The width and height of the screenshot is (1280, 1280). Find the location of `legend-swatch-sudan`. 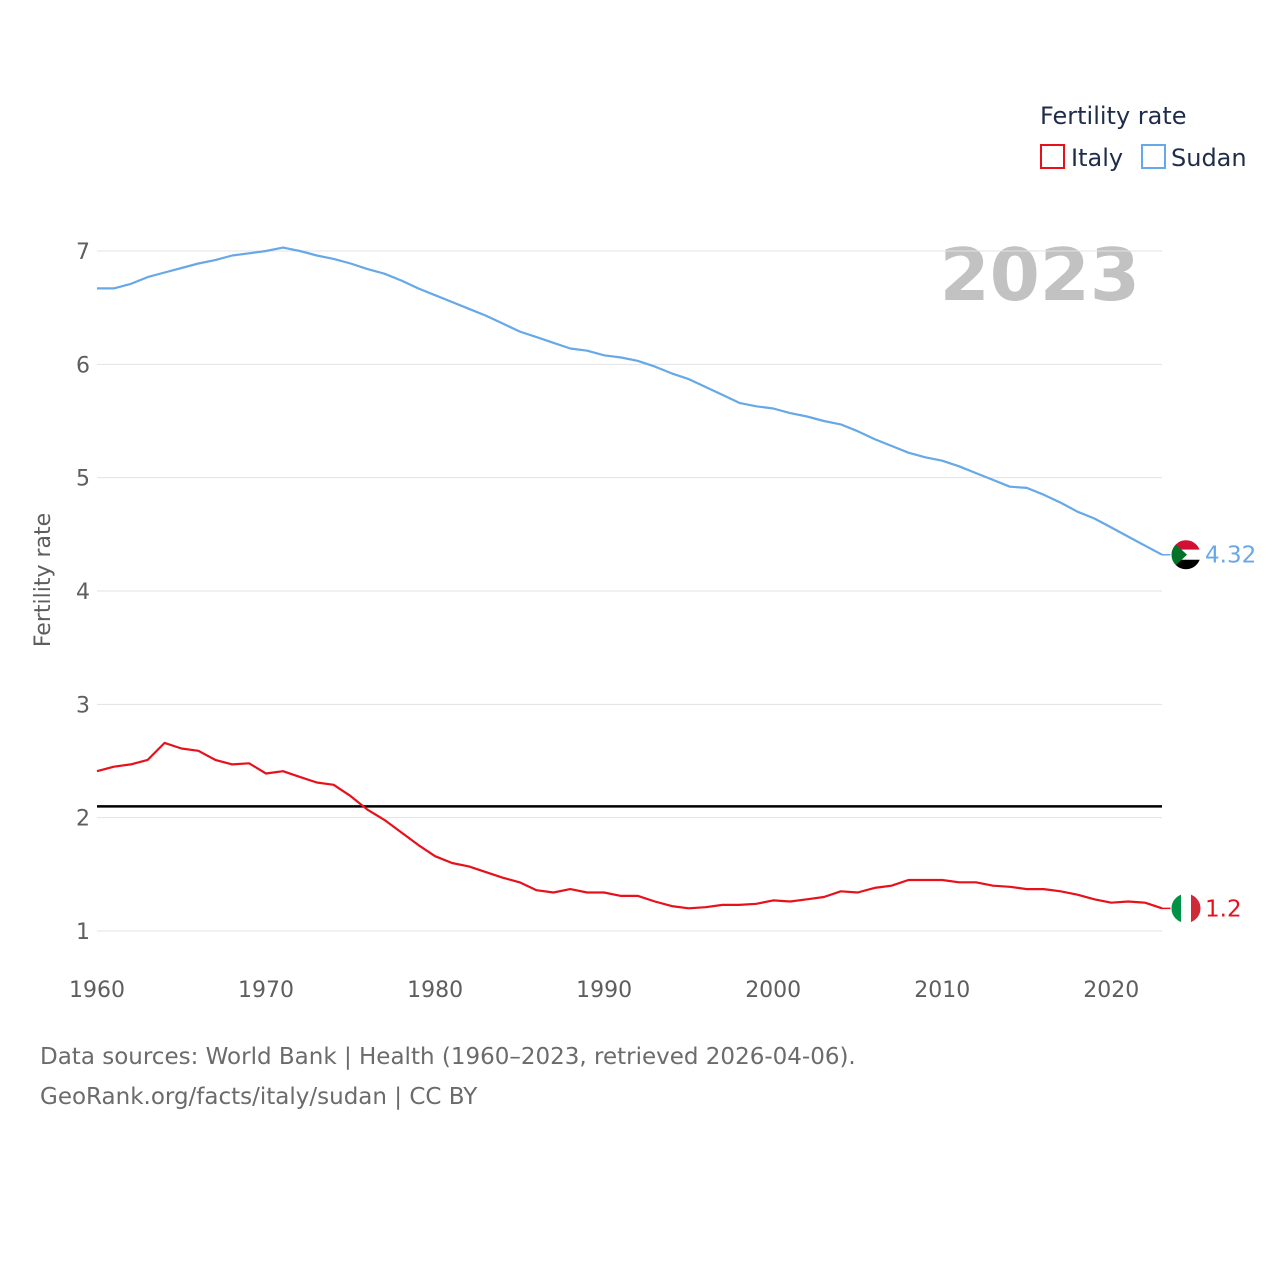

legend-swatch-sudan is located at coordinates (1153, 156).